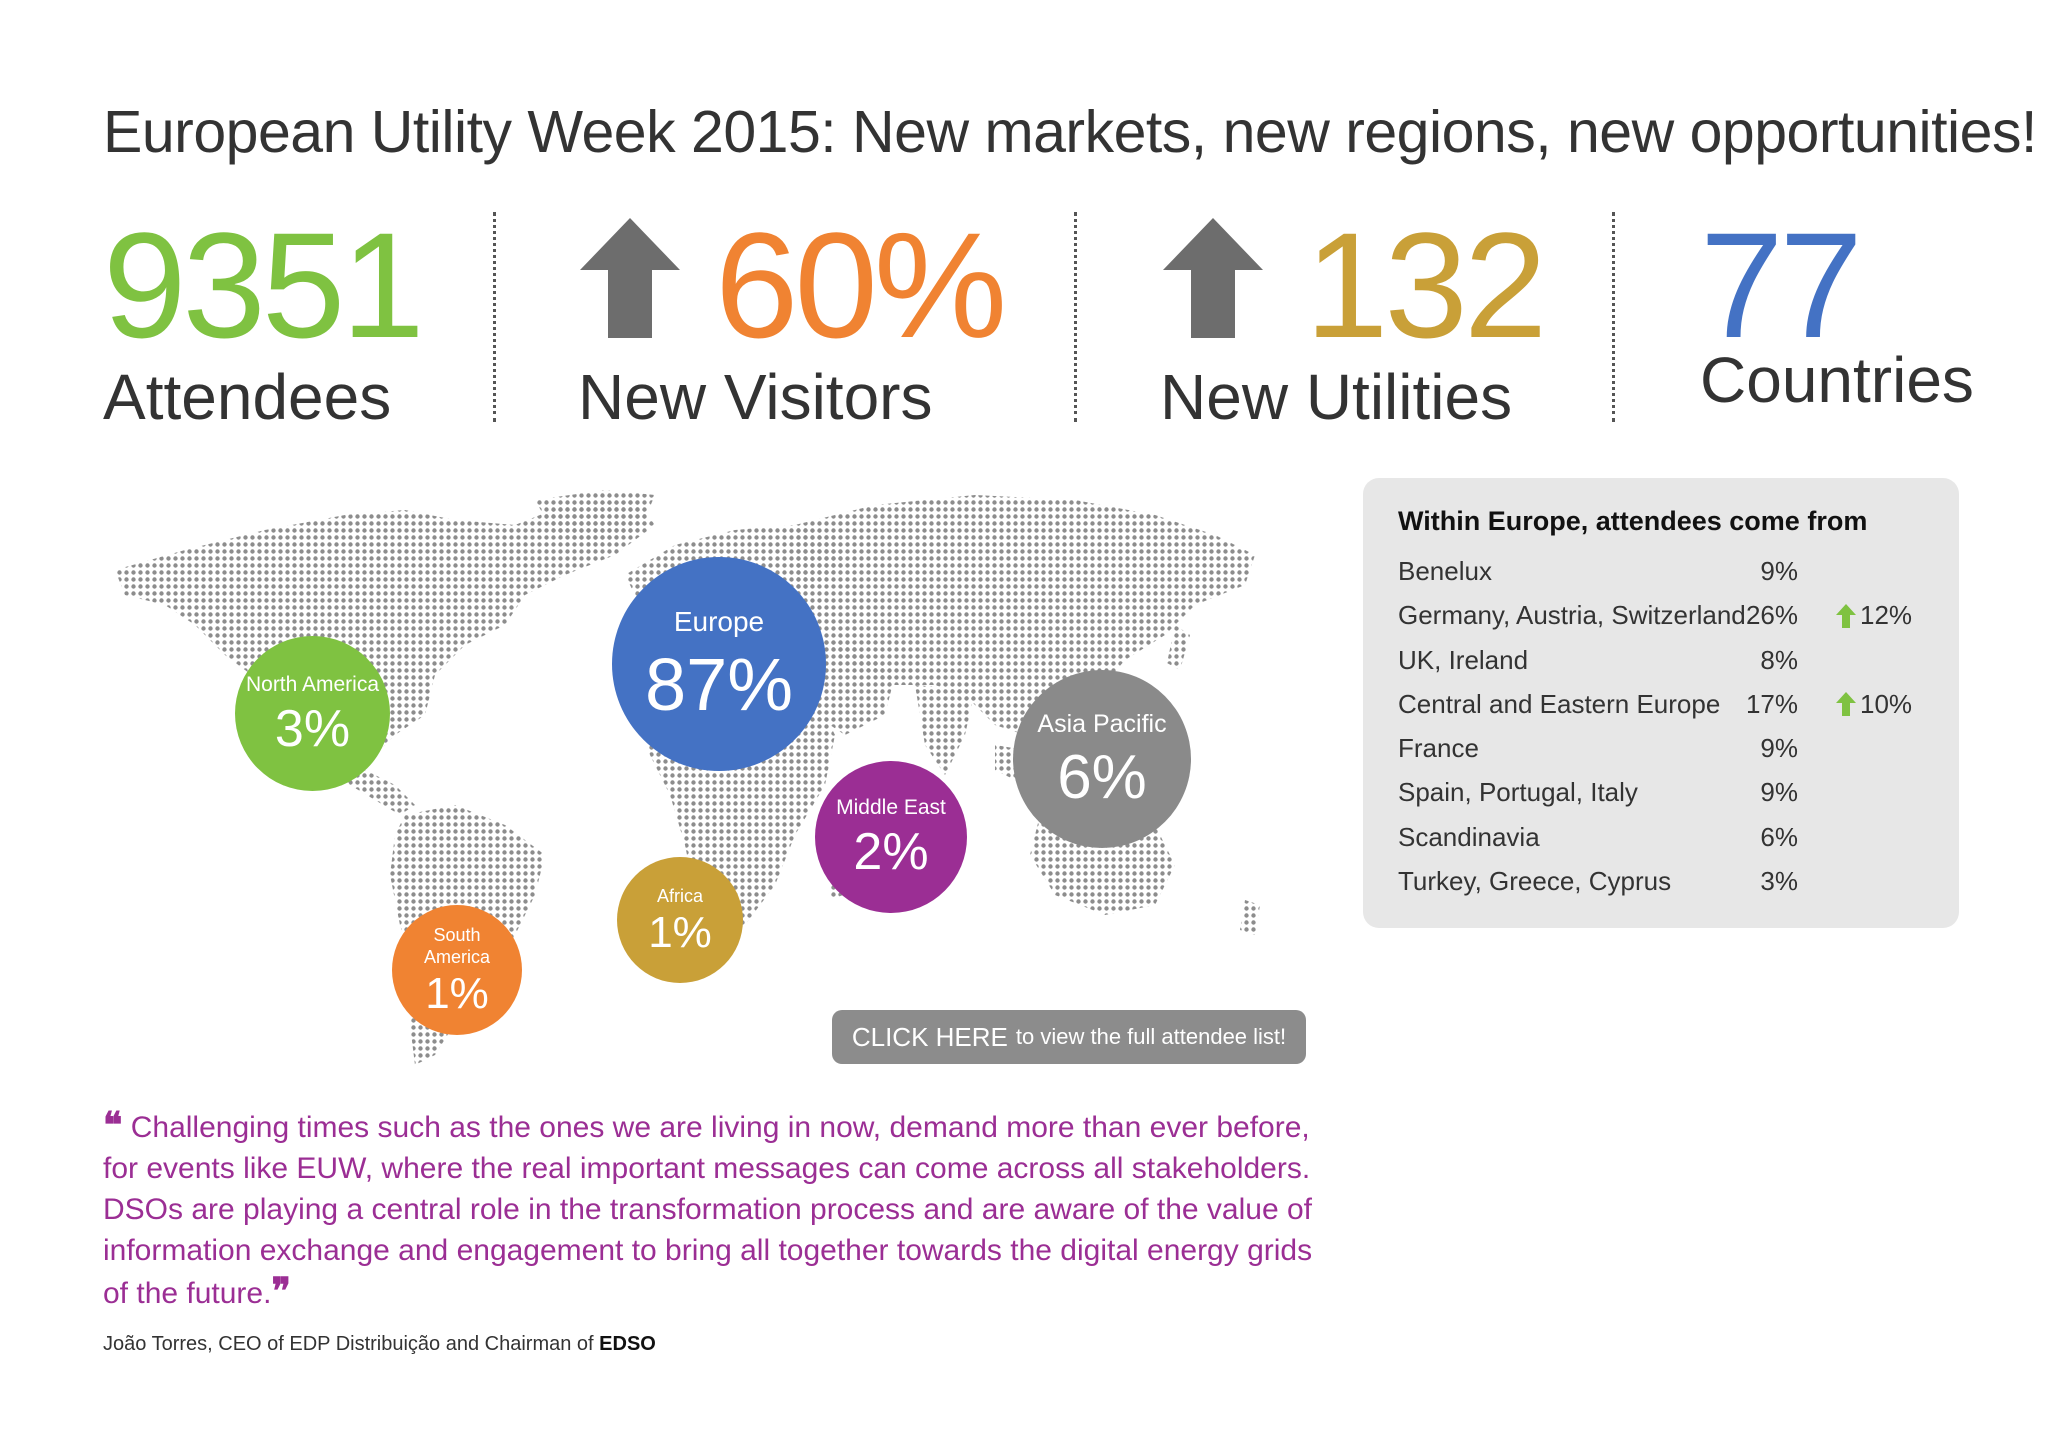 This screenshot has width=2048, height=1448. I want to click on growth-value: 12%, so click(1886, 615).